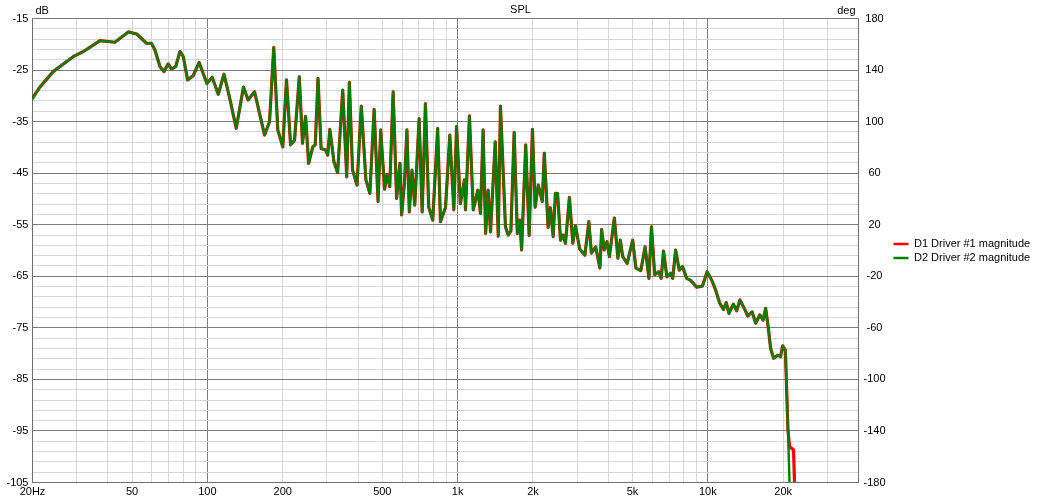 This screenshot has height=500, width=1041. What do you see at coordinates (874, 172) in the screenshot?
I see `y2-tick-label: 60` at bounding box center [874, 172].